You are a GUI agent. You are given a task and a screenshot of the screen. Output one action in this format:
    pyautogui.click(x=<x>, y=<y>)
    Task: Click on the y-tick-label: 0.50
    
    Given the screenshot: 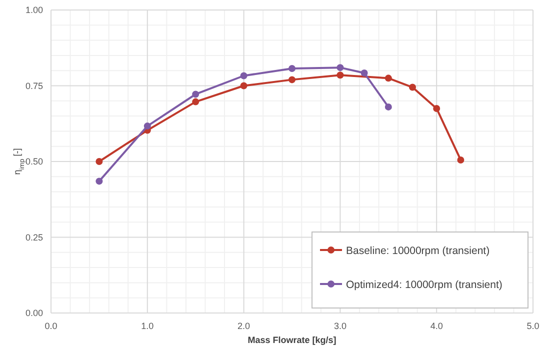 What is the action you would take?
    pyautogui.click(x=34, y=161)
    